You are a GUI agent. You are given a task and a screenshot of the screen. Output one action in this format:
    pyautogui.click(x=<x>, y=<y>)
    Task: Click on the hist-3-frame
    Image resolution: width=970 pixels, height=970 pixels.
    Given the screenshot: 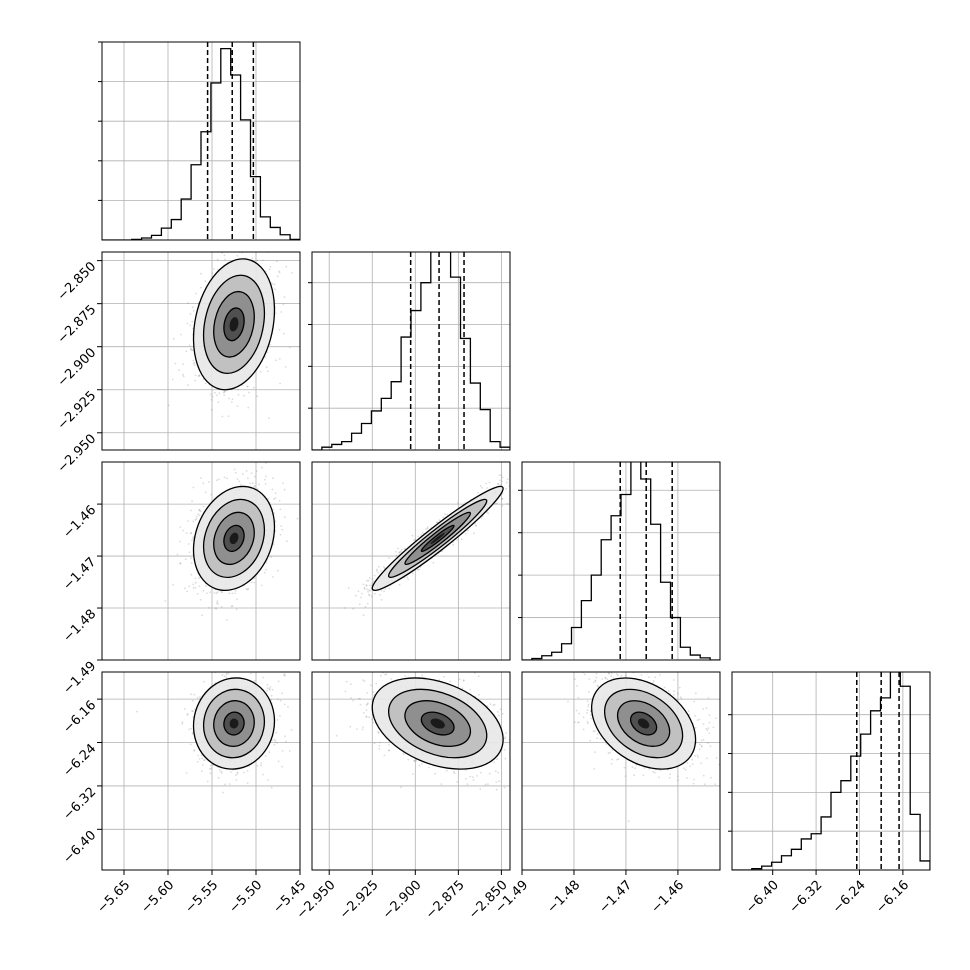 What is the action you would take?
    pyautogui.click(x=621, y=561)
    